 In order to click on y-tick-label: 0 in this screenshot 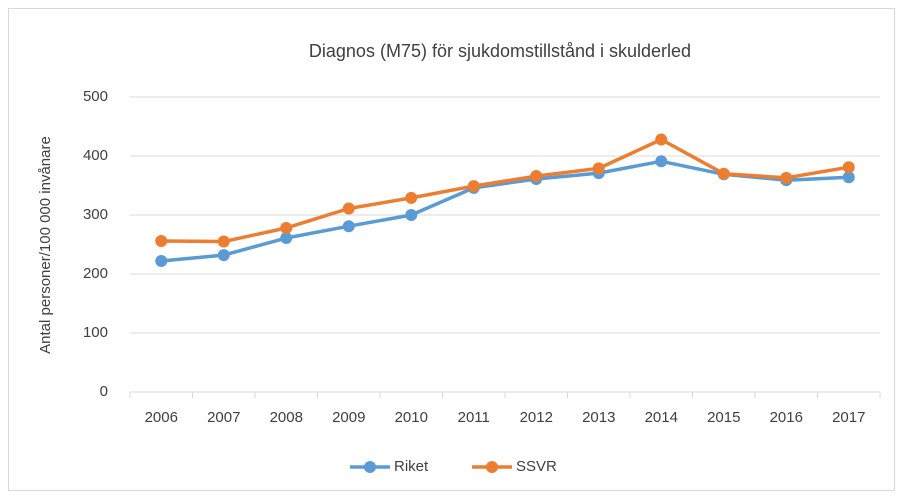, I will do `click(104, 391)`.